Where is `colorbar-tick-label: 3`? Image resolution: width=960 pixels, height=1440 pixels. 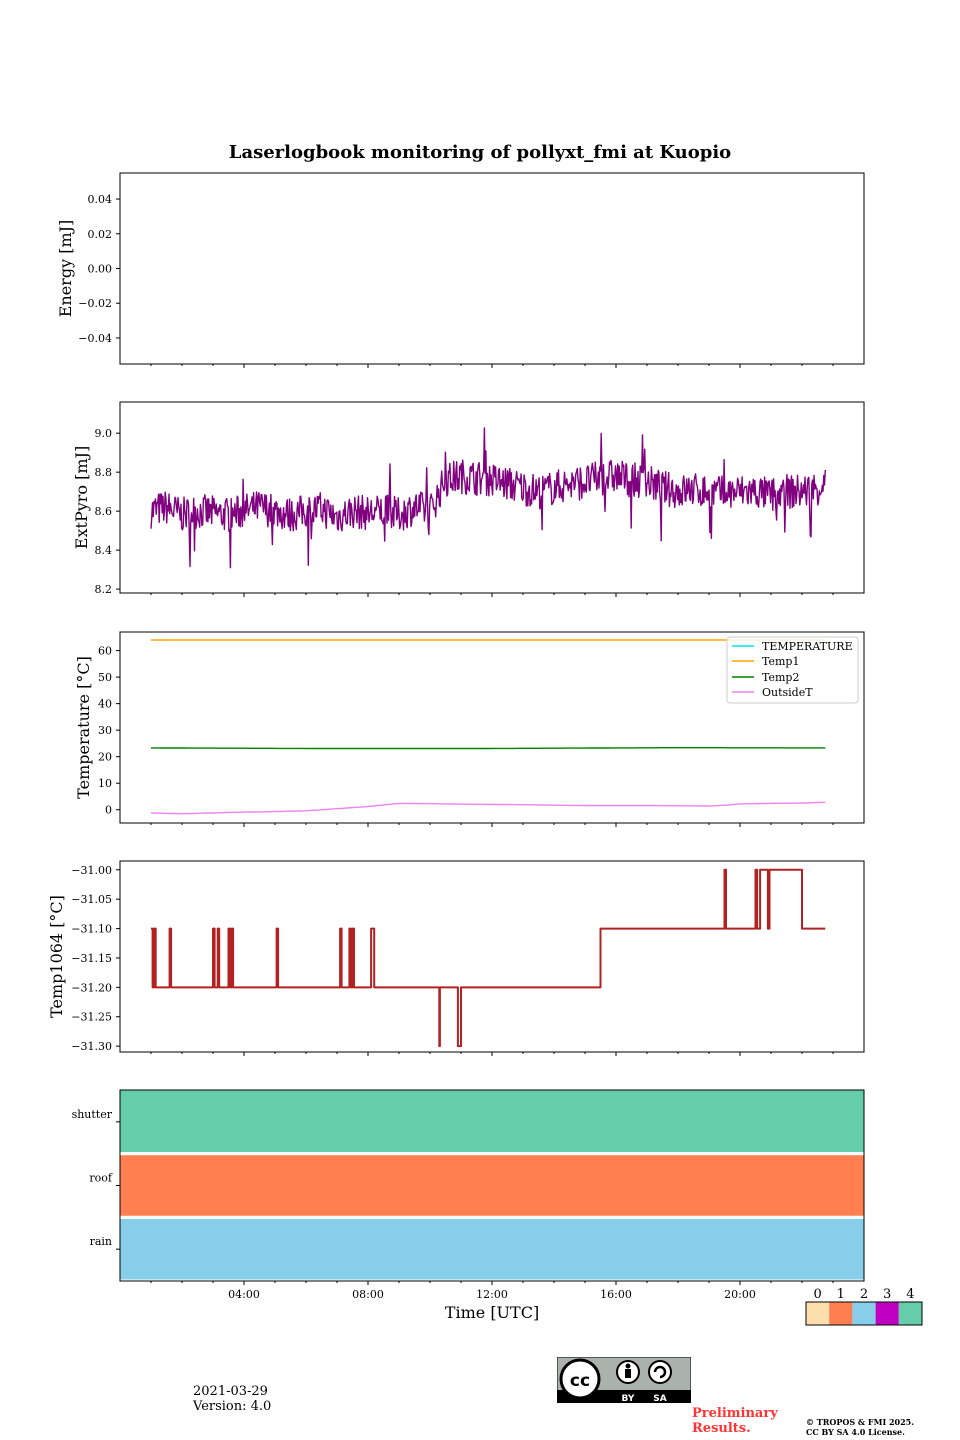
colorbar-tick-label: 3 is located at coordinates (887, 1294).